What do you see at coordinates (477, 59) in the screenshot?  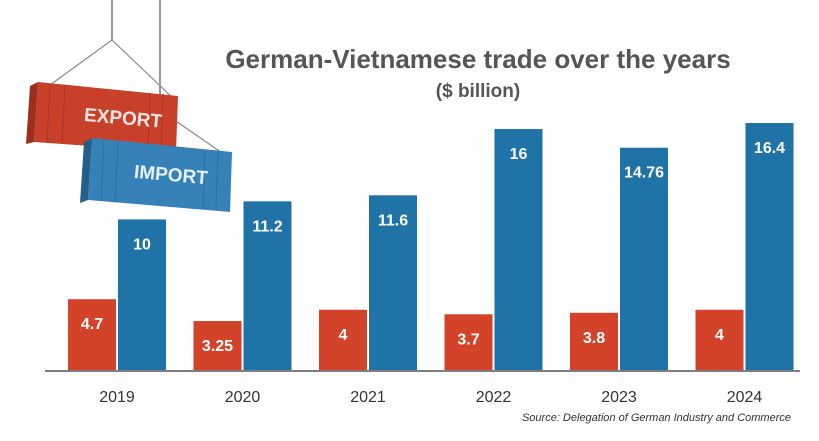 I see `chart-title: German-Vietnamese trade over the years` at bounding box center [477, 59].